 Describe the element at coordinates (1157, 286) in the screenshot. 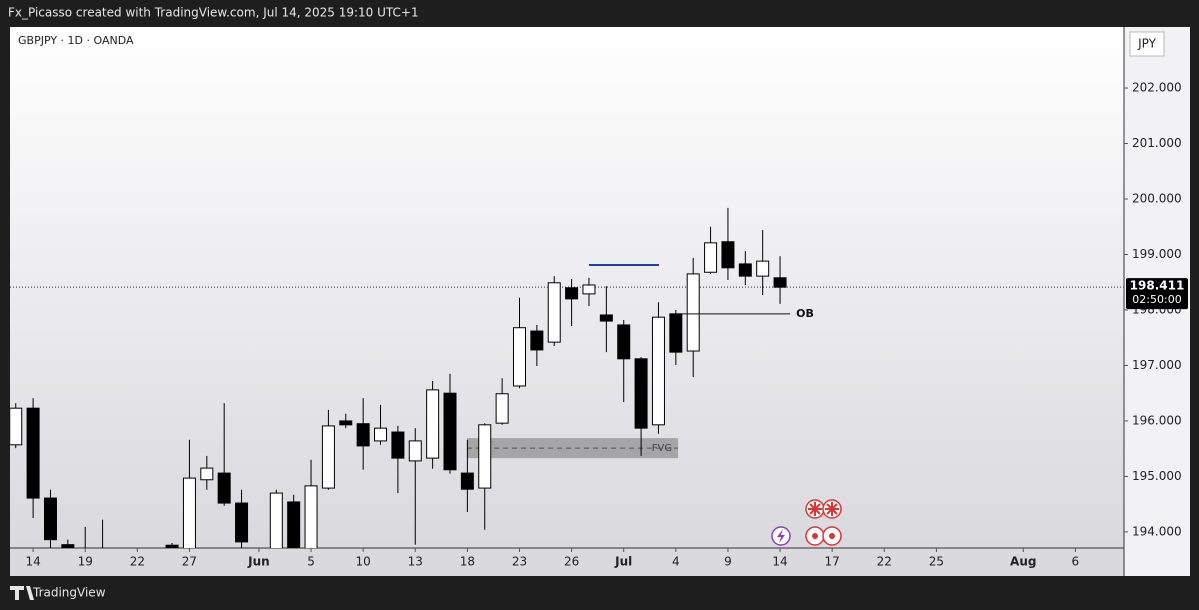

I see `price-tag-label: 198.411` at that location.